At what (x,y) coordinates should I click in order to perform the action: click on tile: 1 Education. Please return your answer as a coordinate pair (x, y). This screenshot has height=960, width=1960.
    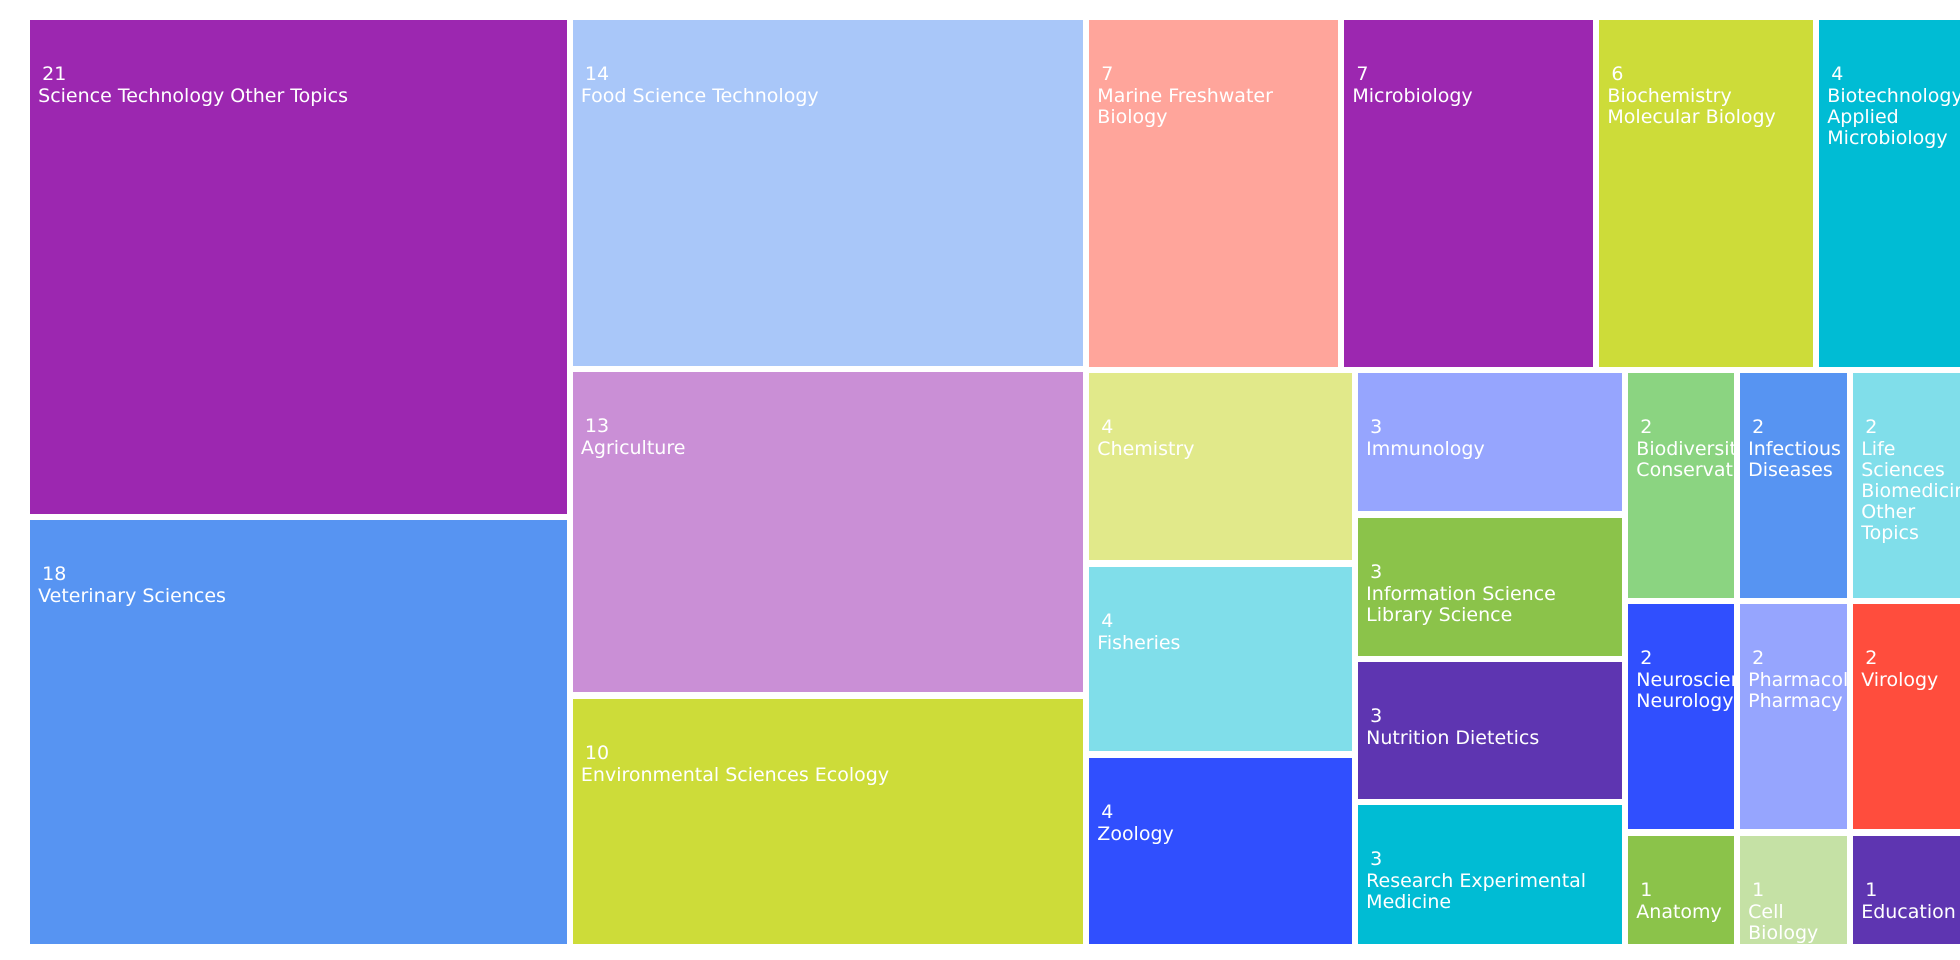
    Looking at the image, I should click on (1906, 889).